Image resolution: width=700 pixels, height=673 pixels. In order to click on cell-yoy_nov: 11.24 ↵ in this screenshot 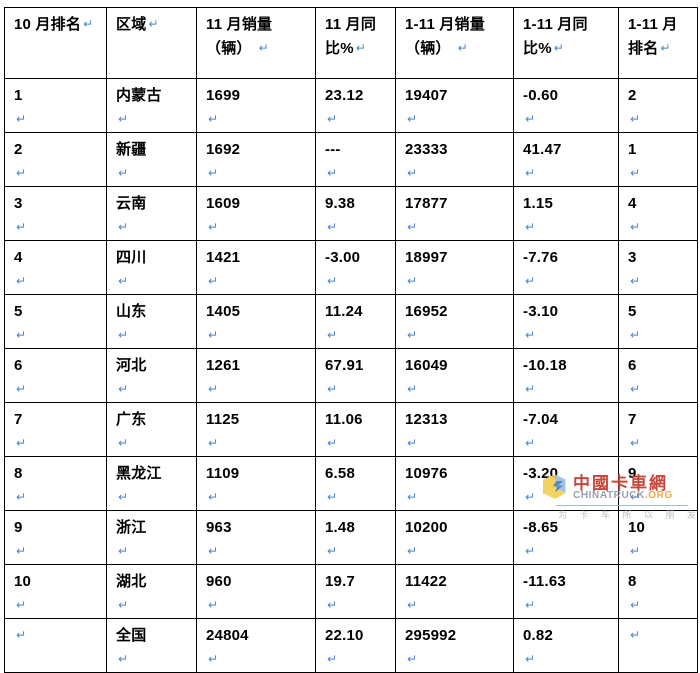, I will do `click(355, 321)`.